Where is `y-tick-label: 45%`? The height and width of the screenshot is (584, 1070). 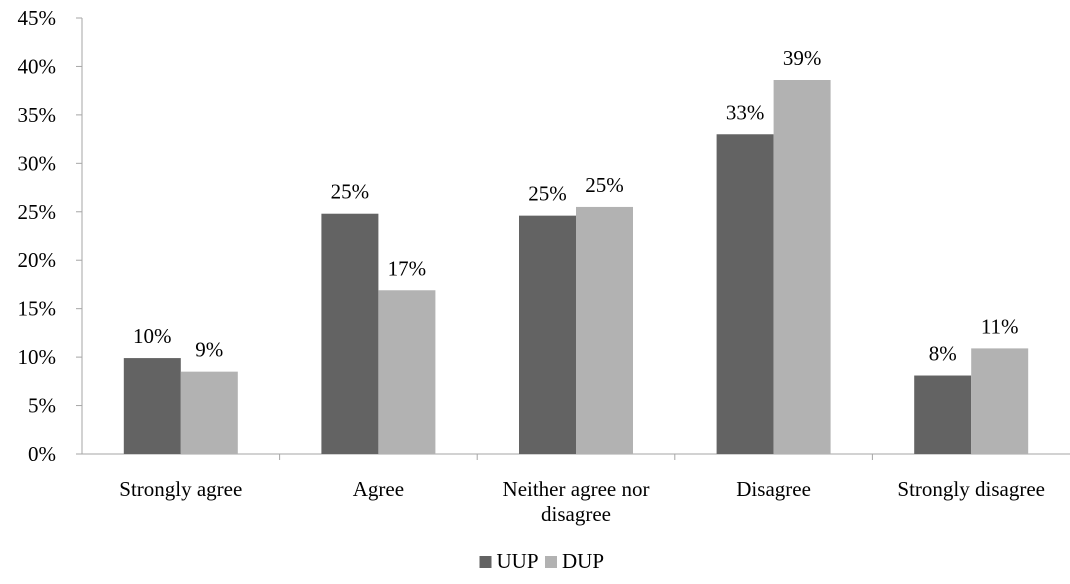
y-tick-label: 45% is located at coordinates (37, 18).